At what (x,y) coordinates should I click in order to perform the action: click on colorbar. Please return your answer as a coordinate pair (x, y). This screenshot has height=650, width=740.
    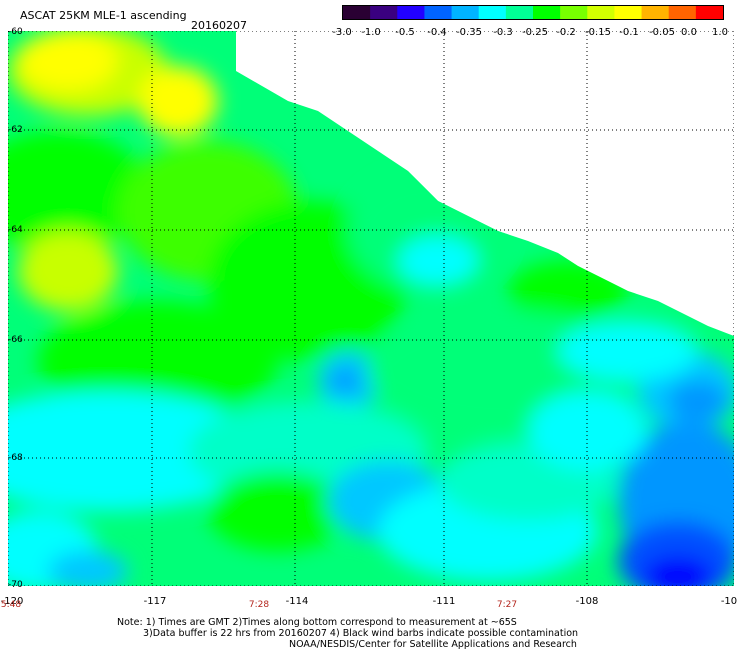
    Looking at the image, I should click on (533, 12).